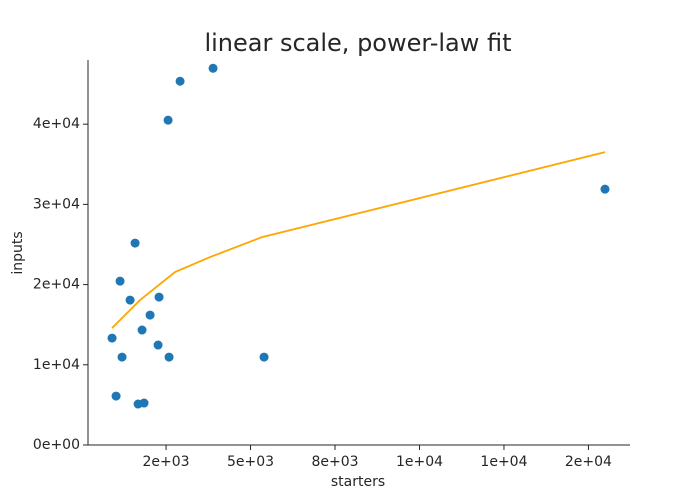  Describe the element at coordinates (357, 43) in the screenshot. I see `chart-title: linear scale, power-law fit` at that location.